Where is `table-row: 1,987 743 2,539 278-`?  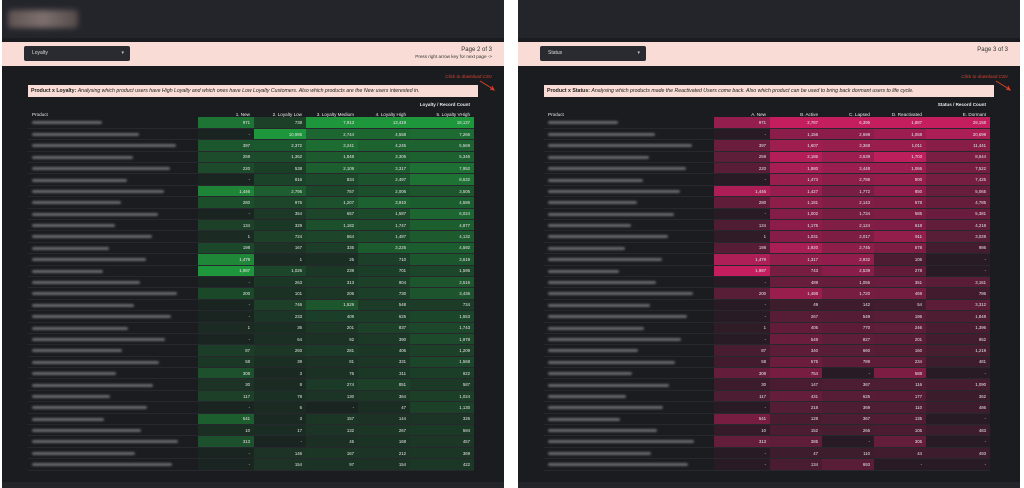
table-row: 1,987 743 2,539 278- is located at coordinates (767, 271).